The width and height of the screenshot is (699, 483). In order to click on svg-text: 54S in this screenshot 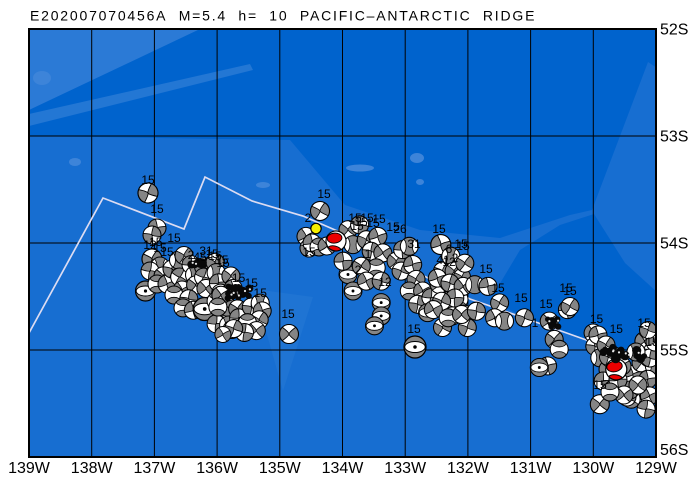, I will do `click(674, 244)`.